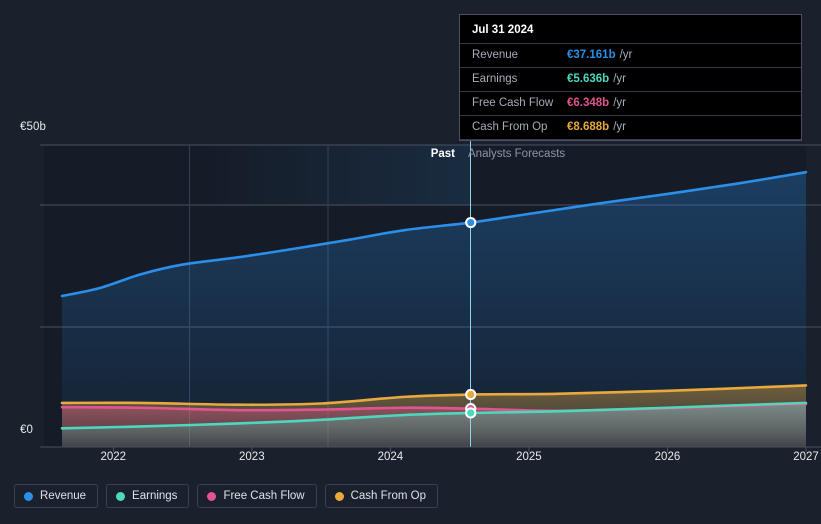 This screenshot has height=524, width=821. Describe the element at coordinates (264, 496) in the screenshot. I see `legend-item-label: Free Cash Flow` at that location.